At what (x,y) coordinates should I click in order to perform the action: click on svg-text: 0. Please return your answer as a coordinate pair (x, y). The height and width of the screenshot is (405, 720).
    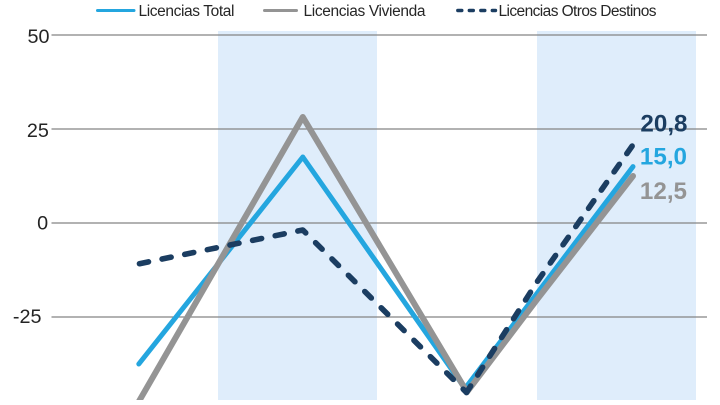
    Looking at the image, I should click on (42, 224).